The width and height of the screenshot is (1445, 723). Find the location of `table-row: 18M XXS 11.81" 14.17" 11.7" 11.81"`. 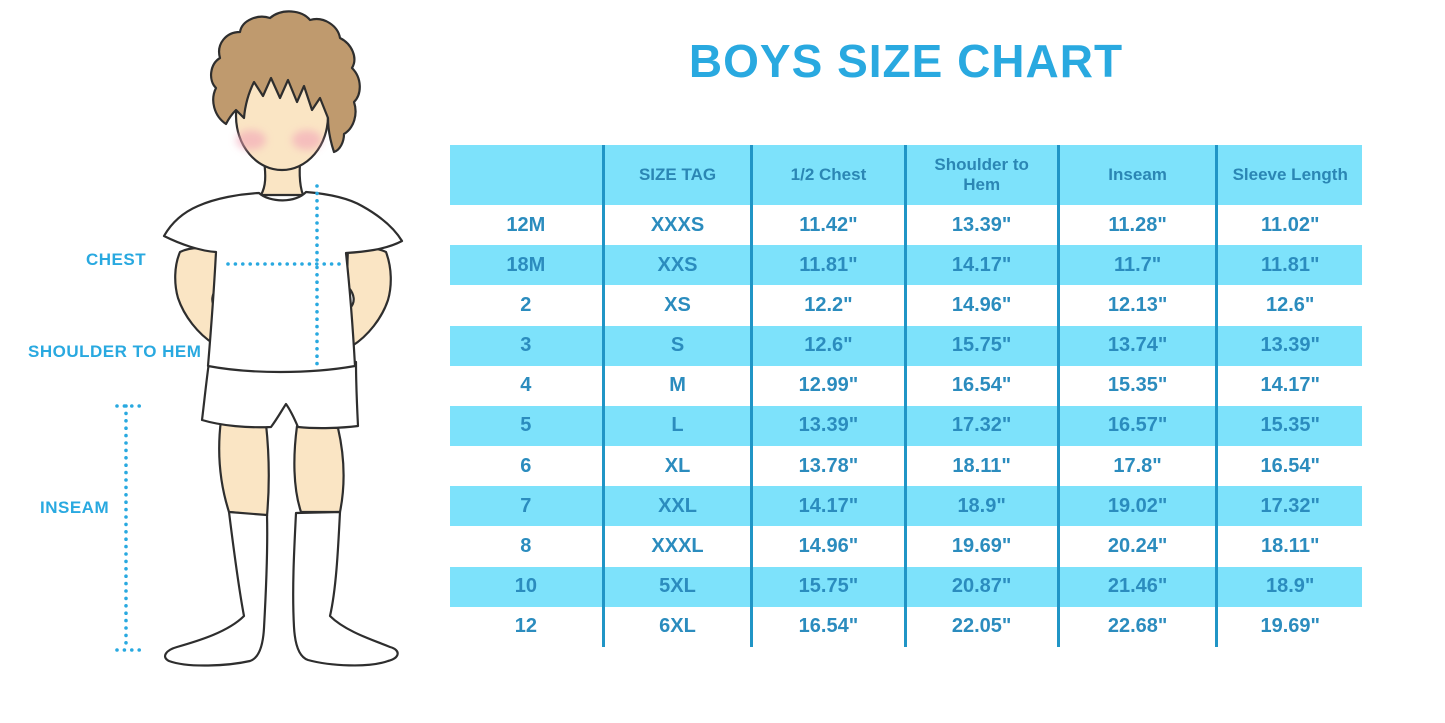

table-row: 18M XXS 11.81" 14.17" 11.7" 11.81" is located at coordinates (906, 265).